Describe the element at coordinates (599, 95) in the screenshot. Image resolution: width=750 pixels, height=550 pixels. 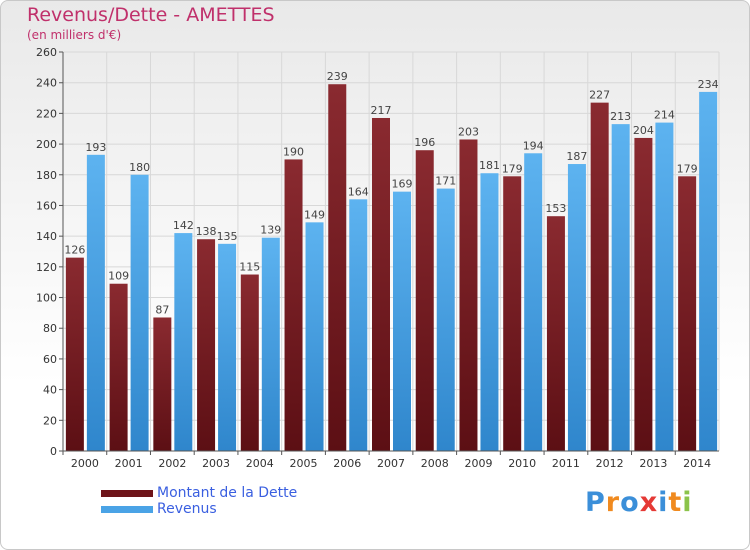
I see `data-label: 227` at that location.